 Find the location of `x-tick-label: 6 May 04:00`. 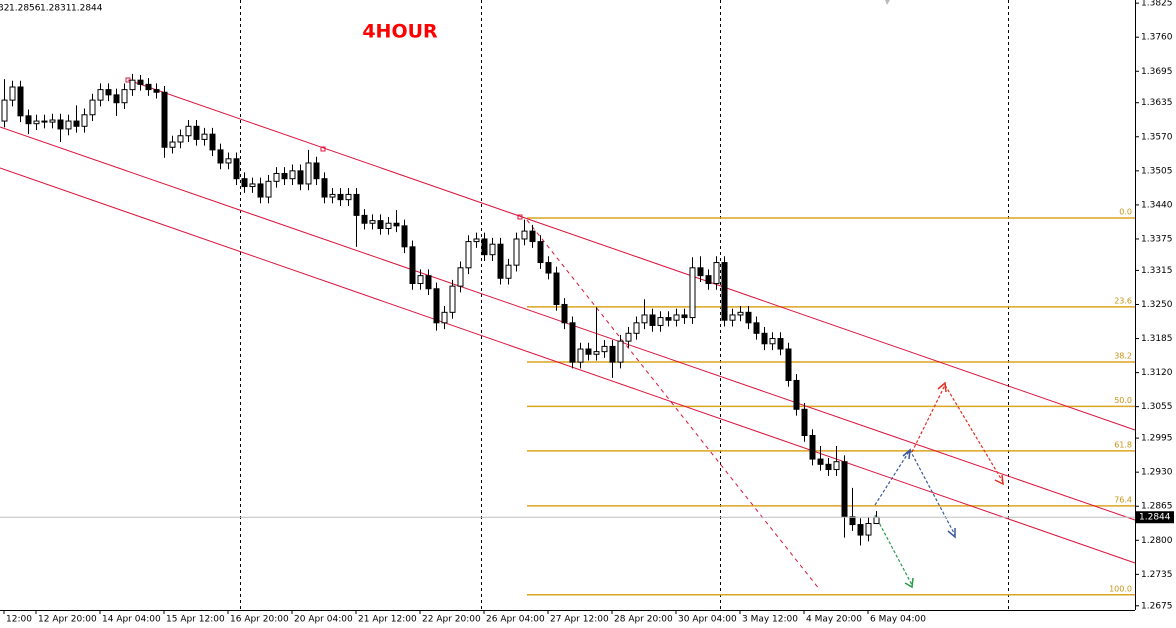

x-tick-label: 6 May 04:00 is located at coordinates (898, 620).